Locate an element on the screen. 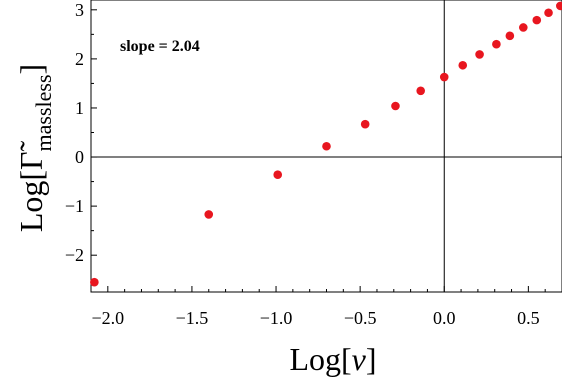  y-tick-label: −2 is located at coordinates (74, 255).